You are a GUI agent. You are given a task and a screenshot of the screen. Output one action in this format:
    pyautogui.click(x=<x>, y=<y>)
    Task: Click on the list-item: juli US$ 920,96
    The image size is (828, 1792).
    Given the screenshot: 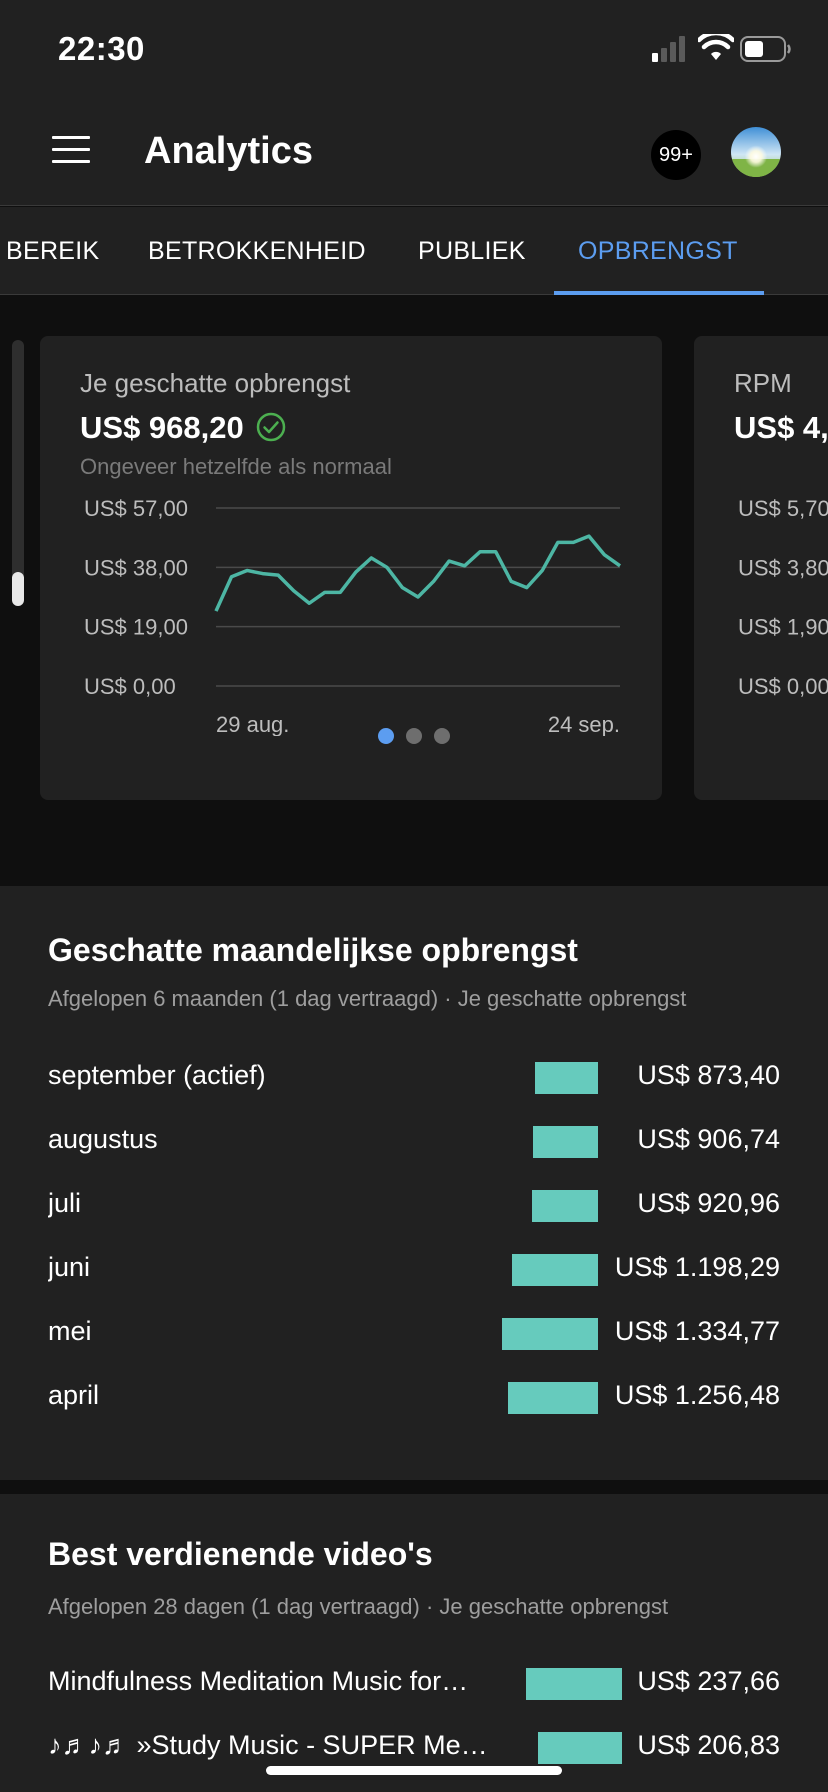 What is the action you would take?
    pyautogui.click(x=414, y=1204)
    